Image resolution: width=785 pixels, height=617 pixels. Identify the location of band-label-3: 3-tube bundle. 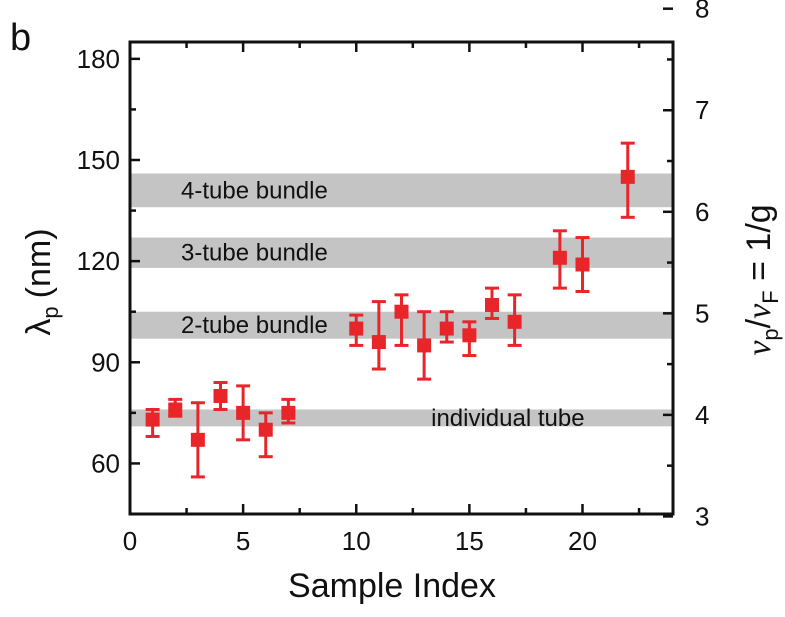
(254, 253).